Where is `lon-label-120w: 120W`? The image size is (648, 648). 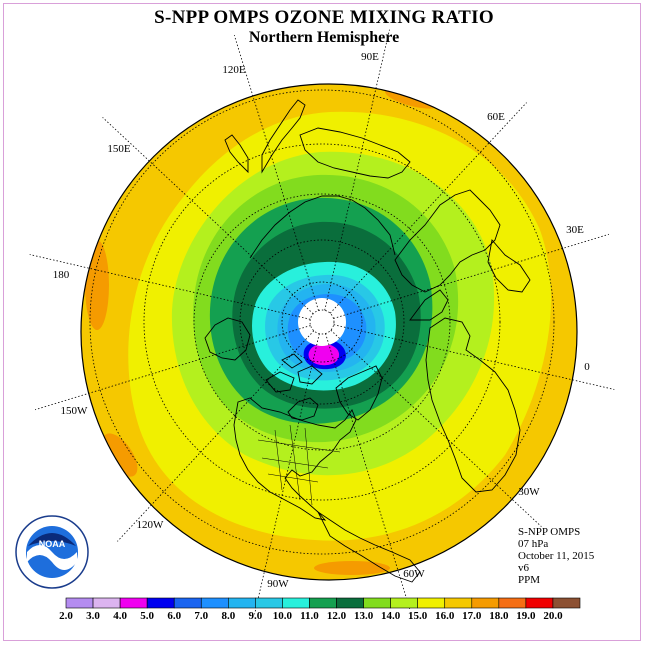 lon-label-120w: 120W is located at coordinates (151, 525).